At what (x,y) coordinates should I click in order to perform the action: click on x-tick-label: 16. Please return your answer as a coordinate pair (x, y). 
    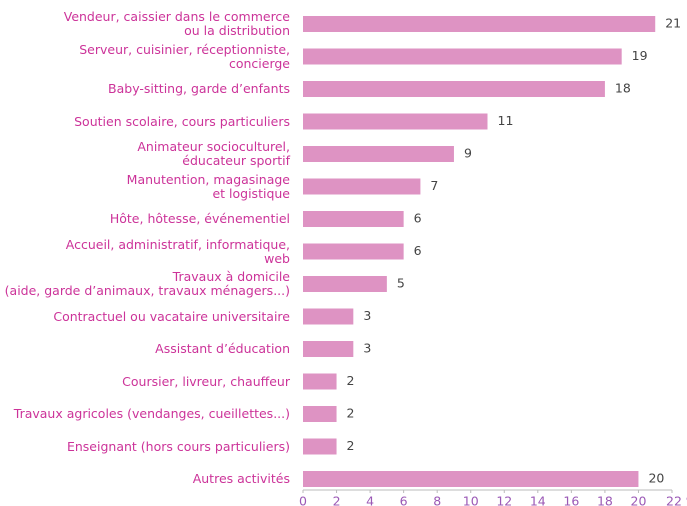
    Looking at the image, I should click on (571, 500).